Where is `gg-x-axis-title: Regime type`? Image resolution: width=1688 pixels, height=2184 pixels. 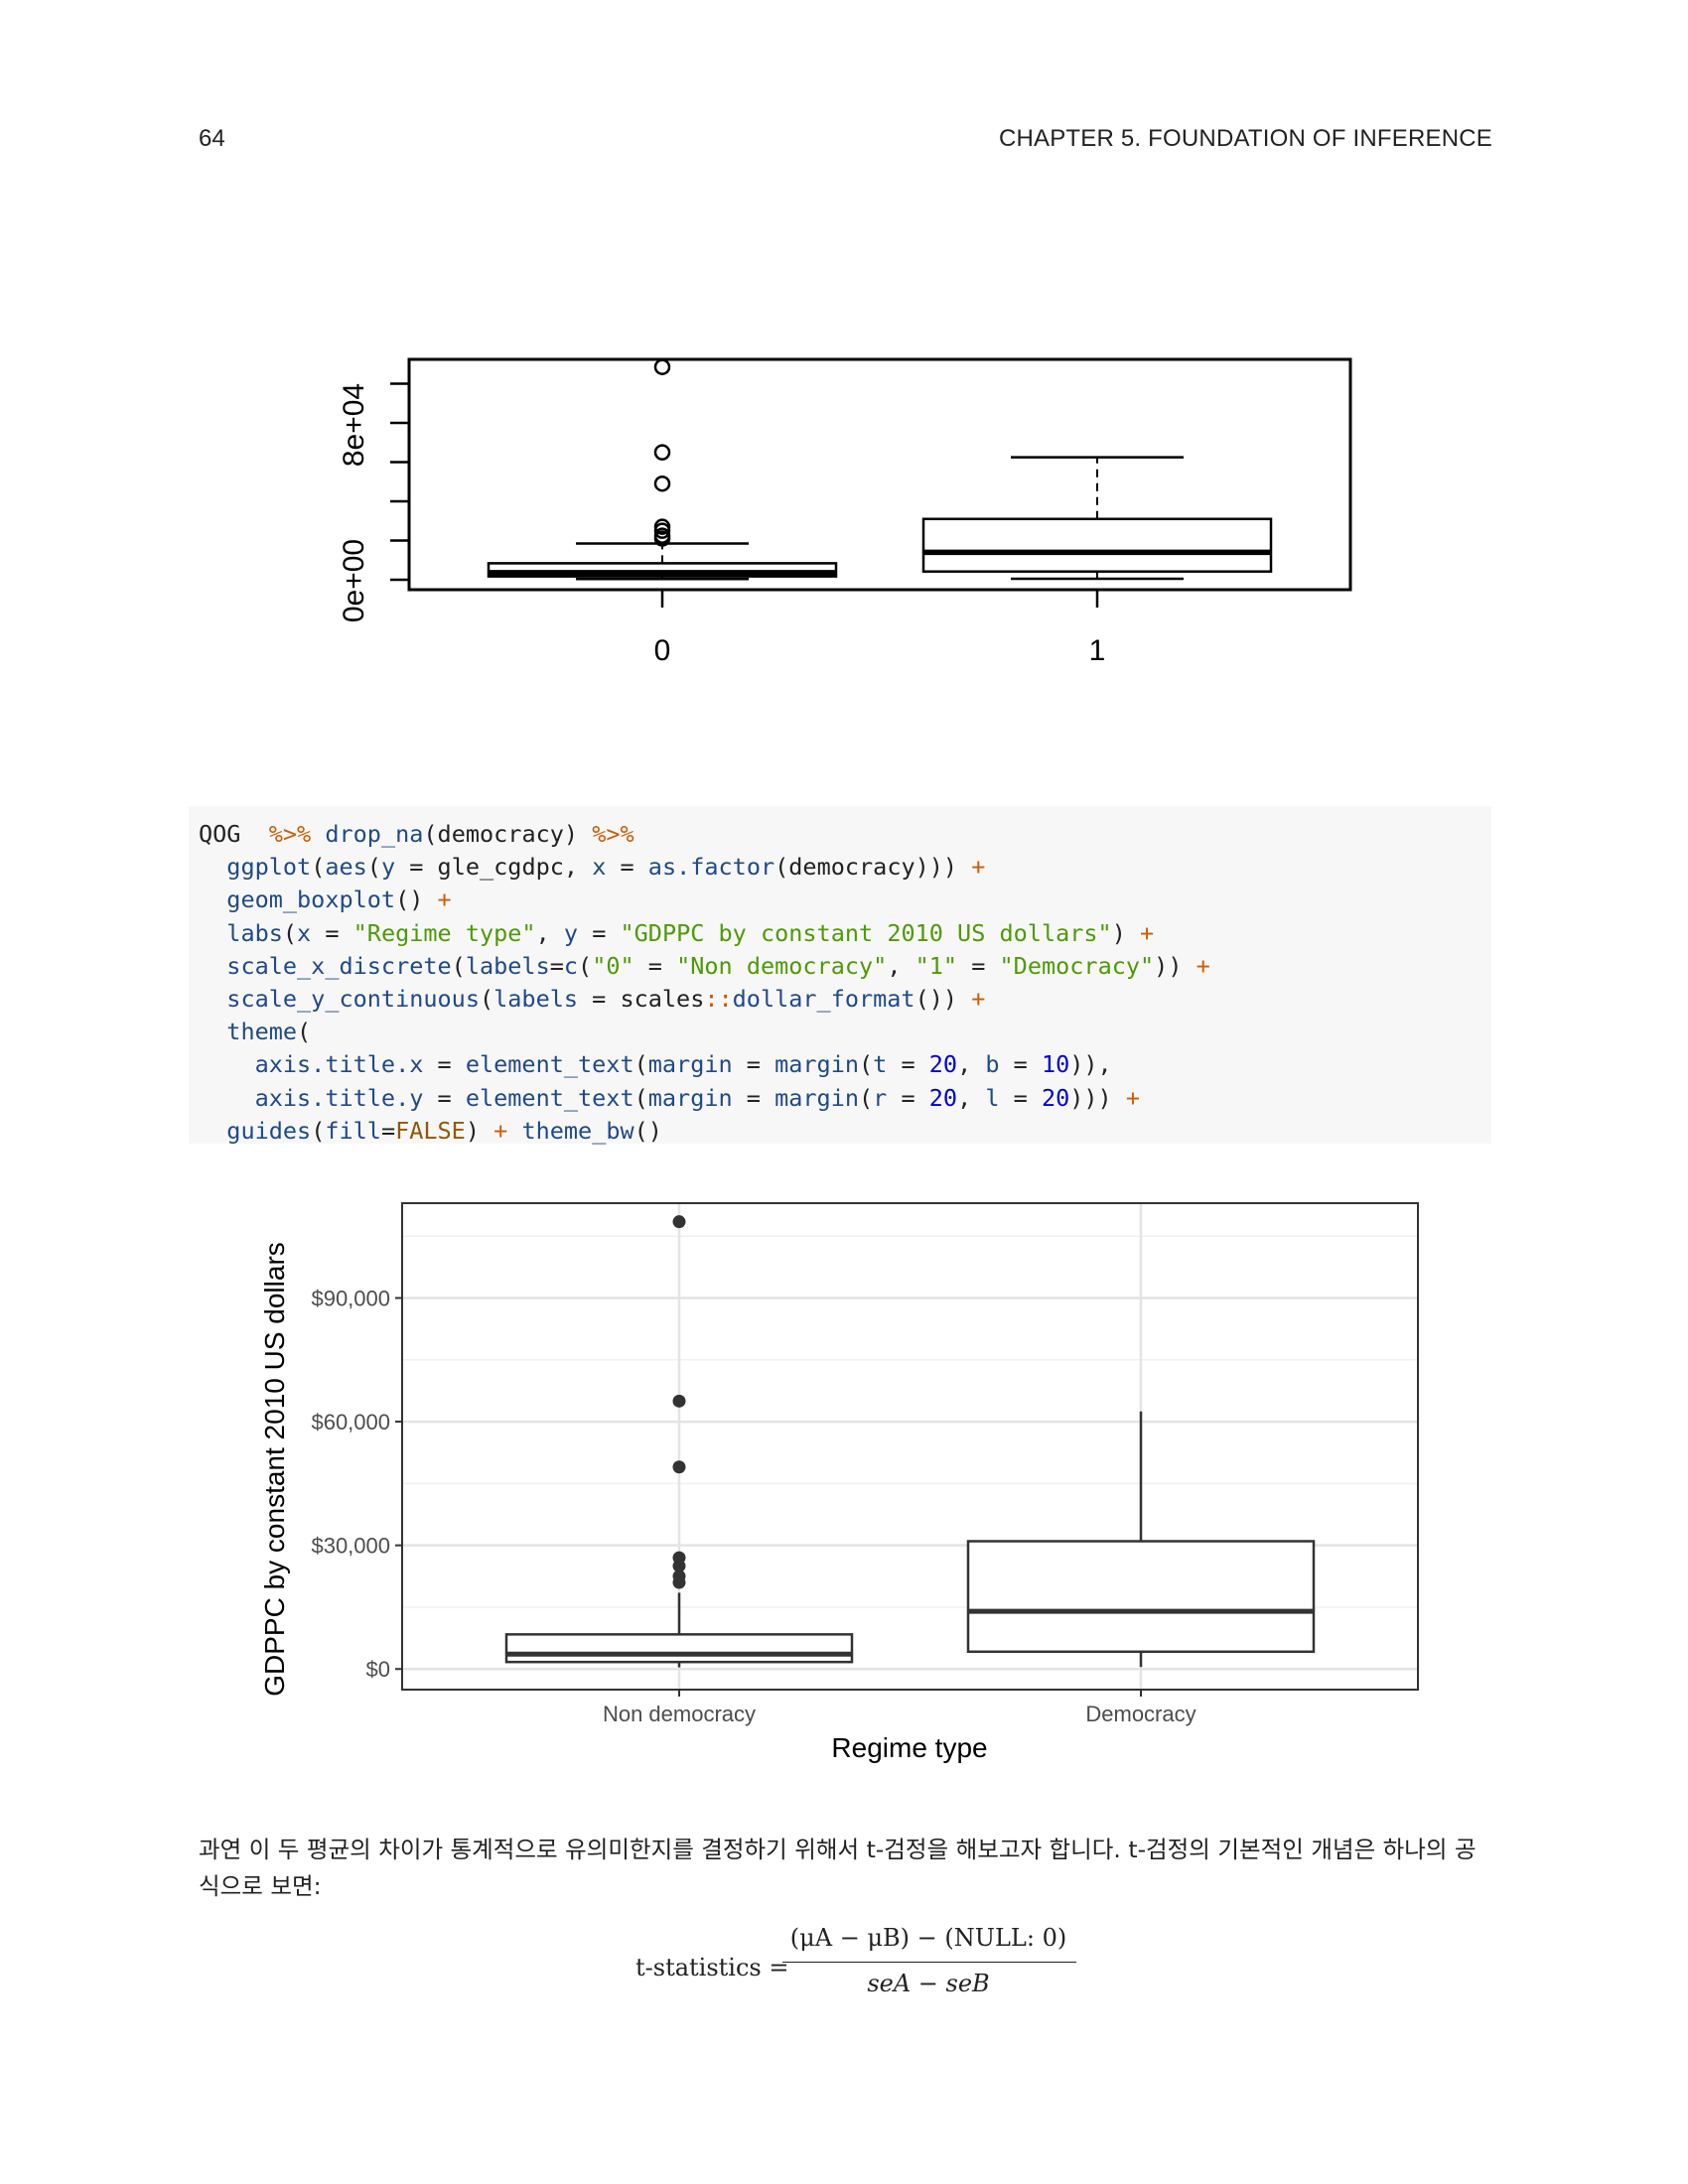
gg-x-axis-title: Regime type is located at coordinates (909, 1747).